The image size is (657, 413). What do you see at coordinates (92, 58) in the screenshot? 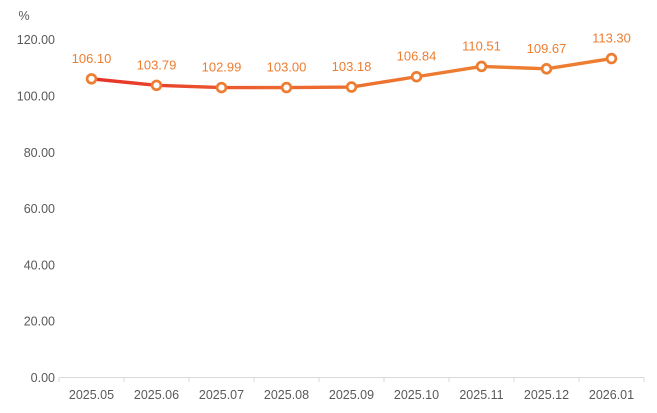
I see `data-point-label: 106.10` at bounding box center [92, 58].